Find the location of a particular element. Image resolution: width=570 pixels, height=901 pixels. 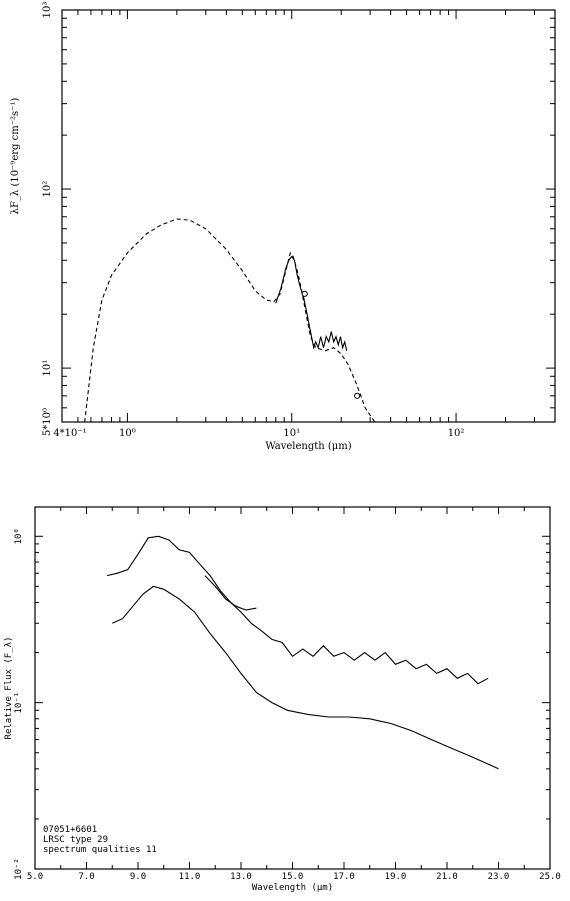

x-tick-label: 11.0 is located at coordinates (190, 877).